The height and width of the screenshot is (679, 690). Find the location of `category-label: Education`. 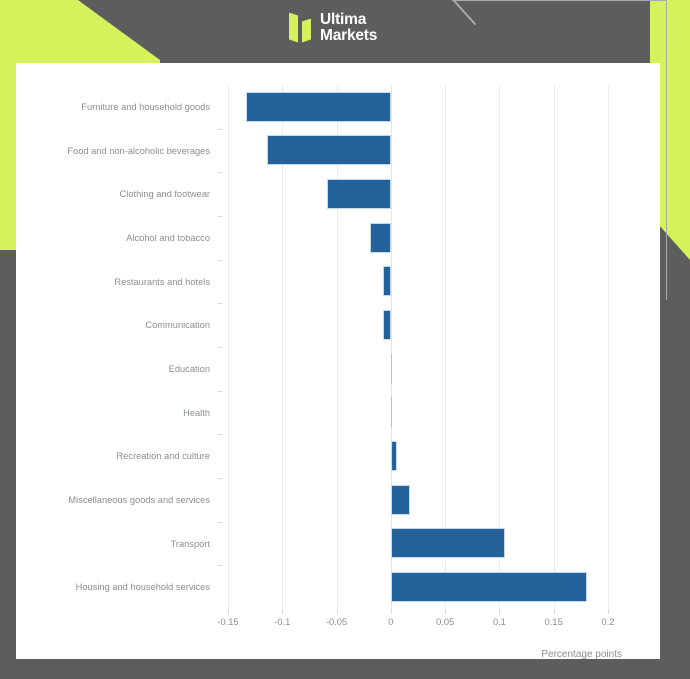

category-label: Education is located at coordinates (189, 368).